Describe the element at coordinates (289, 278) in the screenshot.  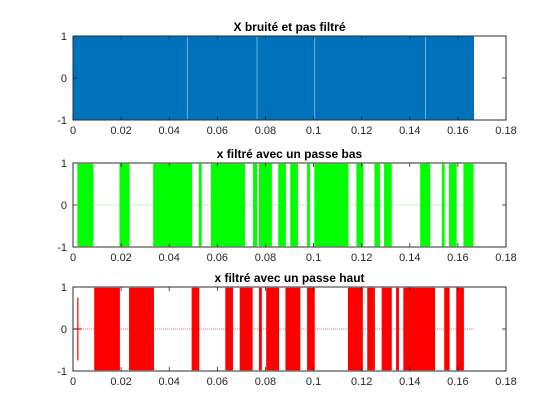
I see `chart-title: x filtré avec un passe haut` at that location.